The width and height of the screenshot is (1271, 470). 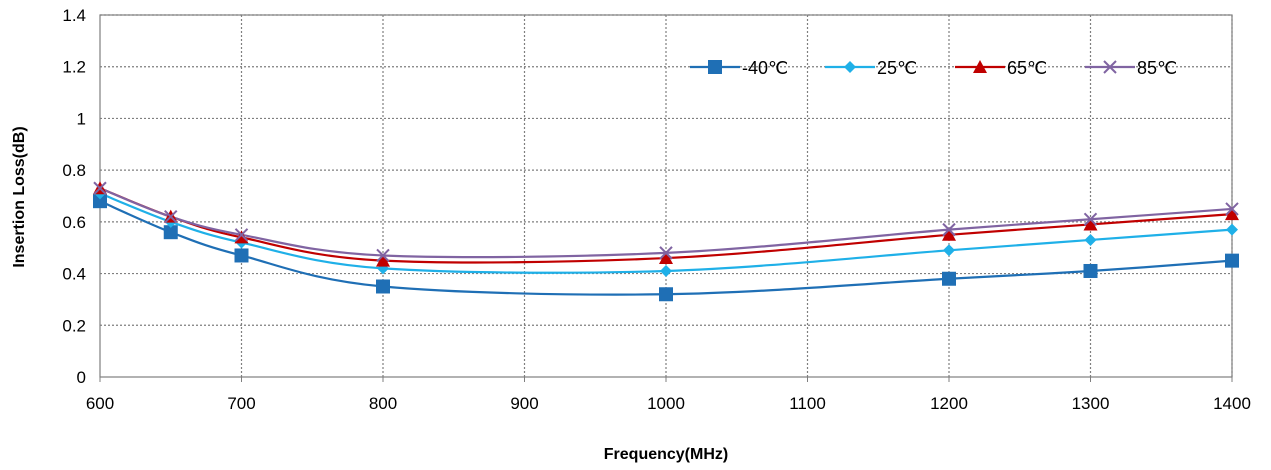 I want to click on legend-entry: -40℃, so click(x=739, y=68).